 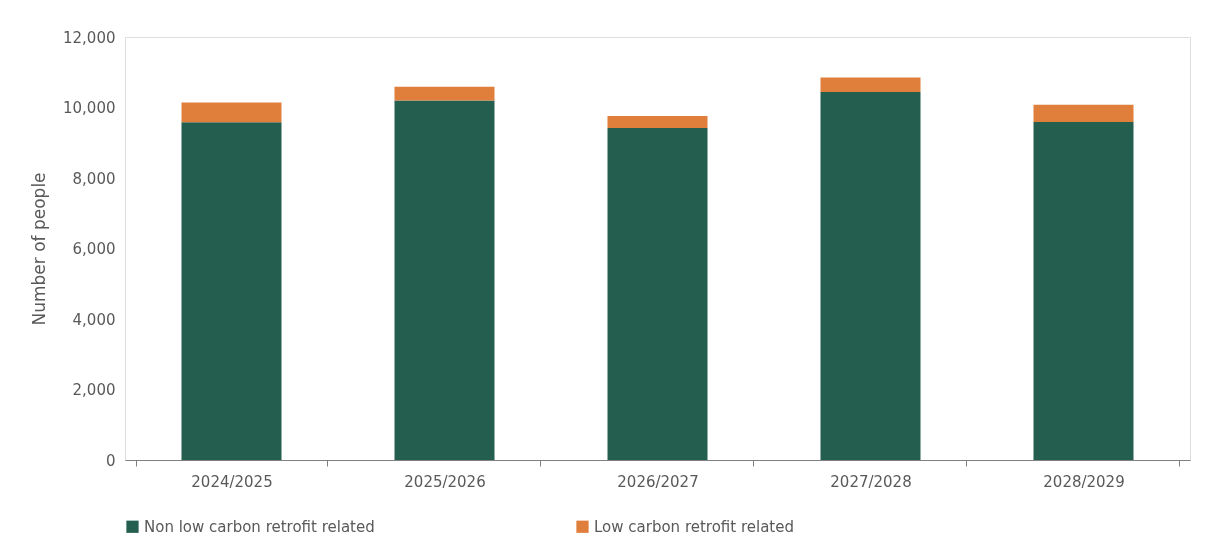 What do you see at coordinates (232, 481) in the screenshot?
I see `x-tick-label: 2024/2025` at bounding box center [232, 481].